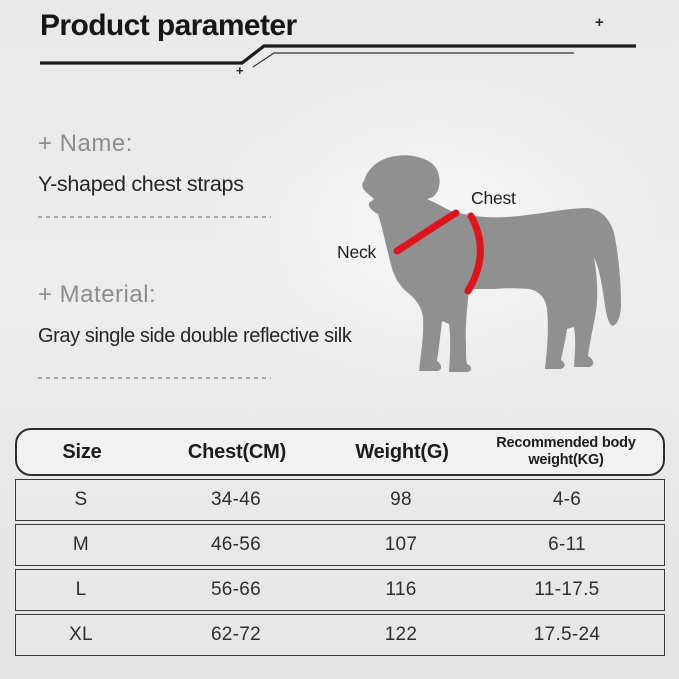 The height and width of the screenshot is (679, 679). I want to click on cell-size: M, so click(81, 544).